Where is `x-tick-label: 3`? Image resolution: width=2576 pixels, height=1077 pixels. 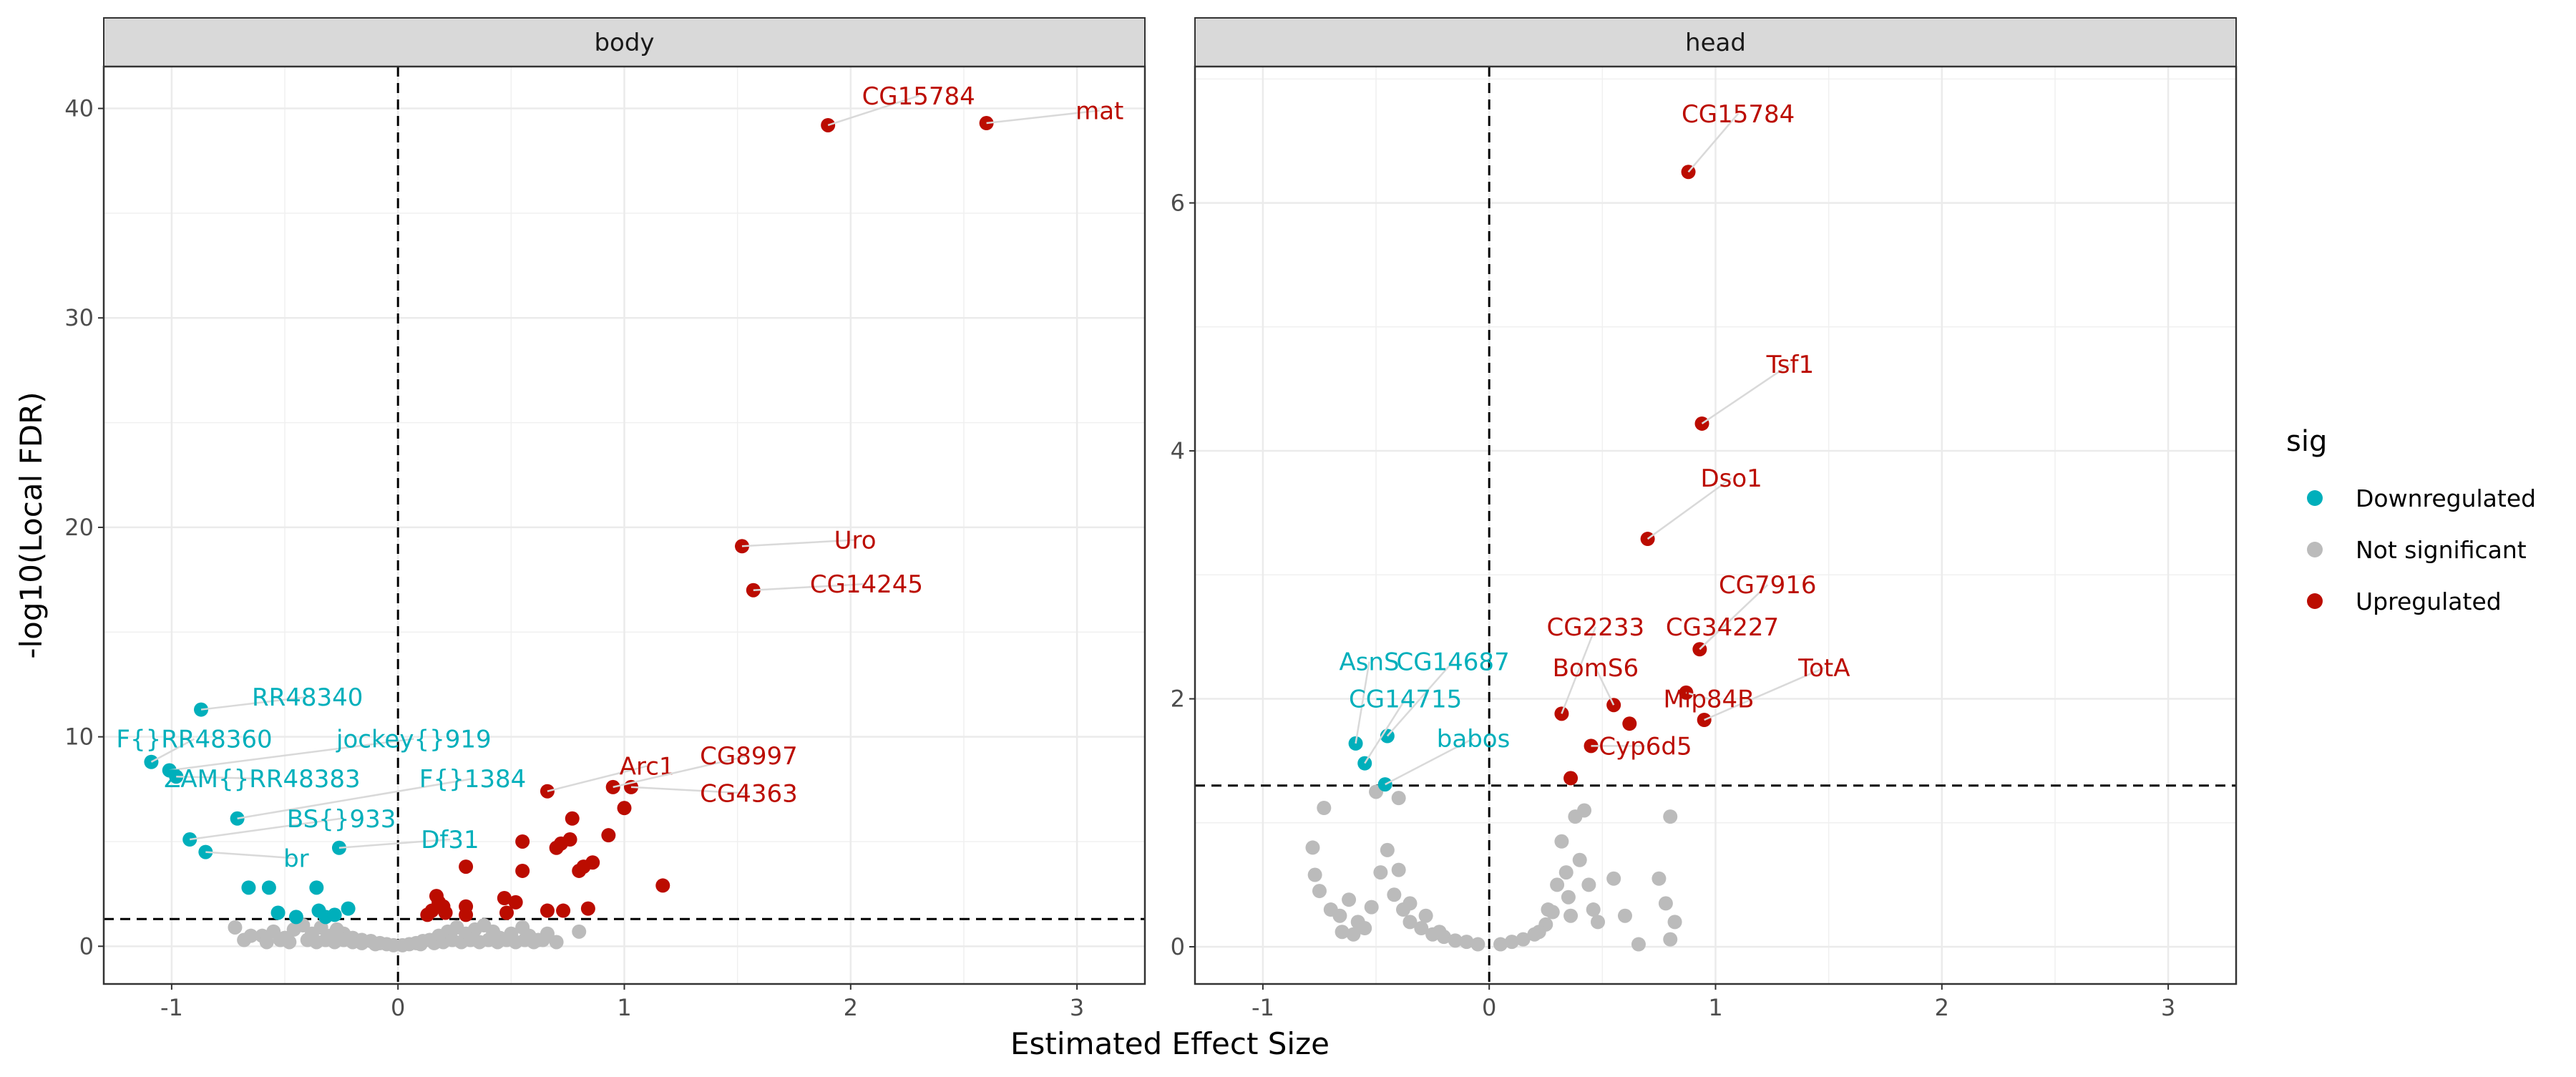
x-tick-label: 3 is located at coordinates (1077, 1007).